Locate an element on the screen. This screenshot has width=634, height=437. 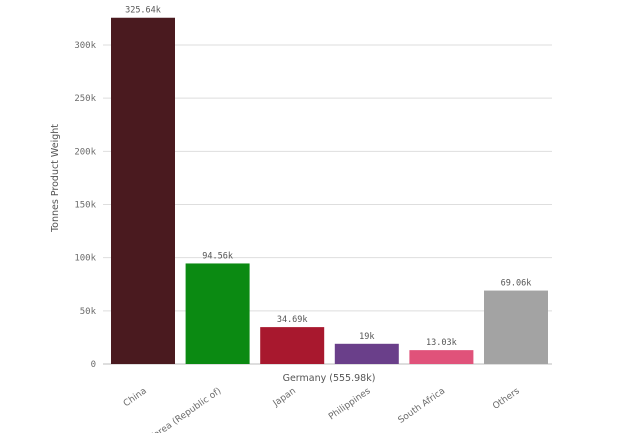
y-tick-label: 250k is located at coordinates (85, 99).